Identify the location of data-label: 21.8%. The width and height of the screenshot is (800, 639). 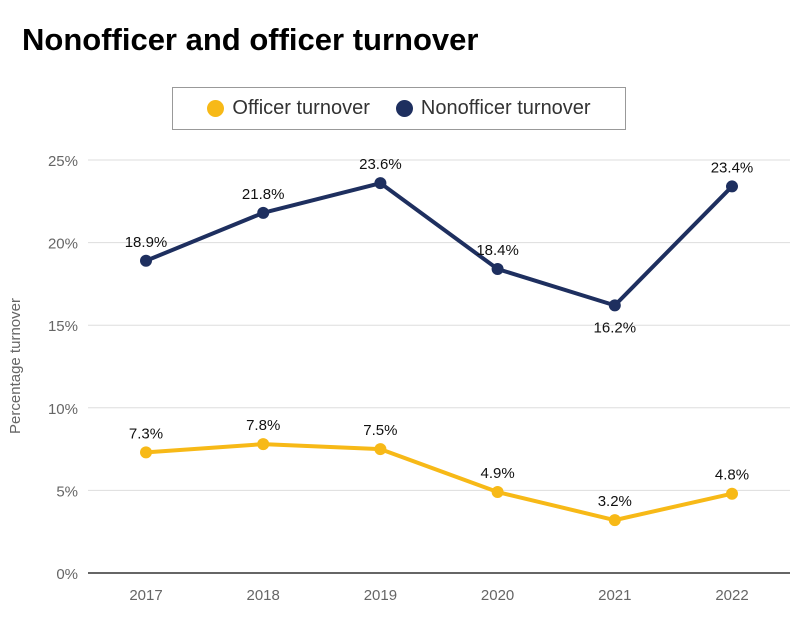
(263, 194).